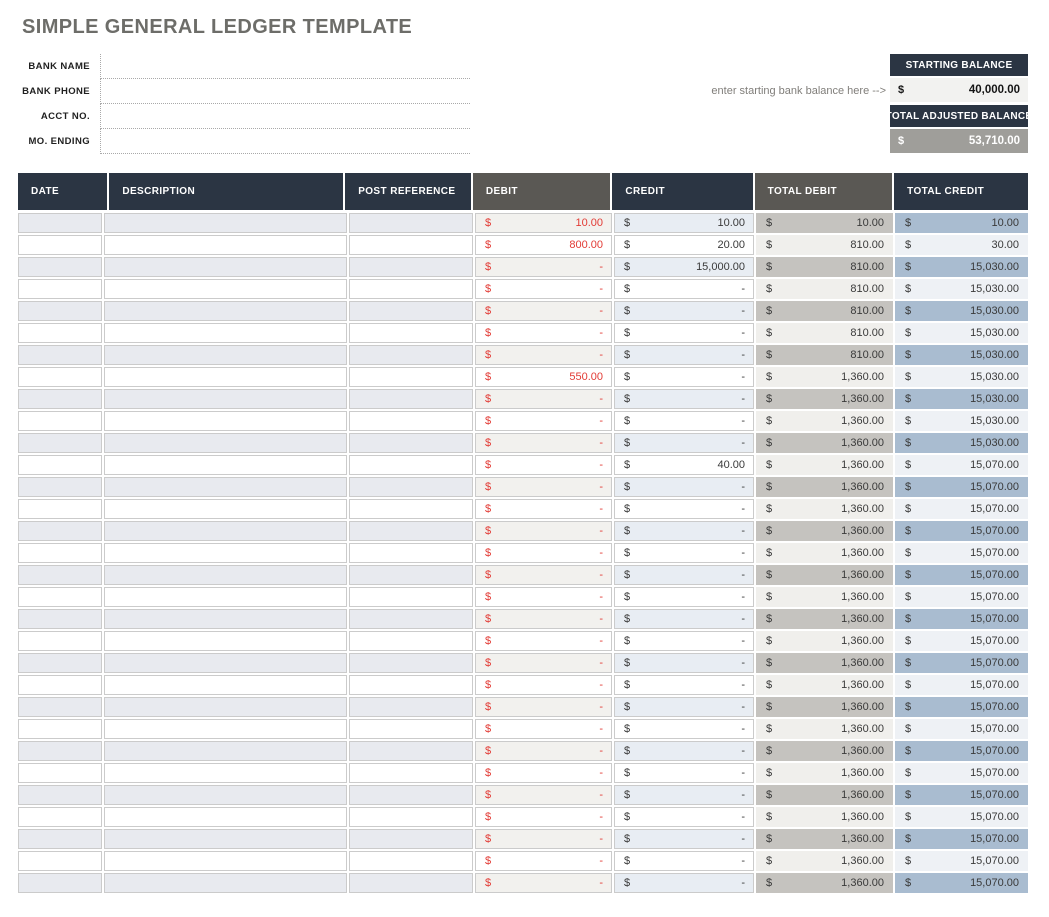 This screenshot has height=917, width=1049. What do you see at coordinates (285, 66) in the screenshot?
I see `bank-name-field` at bounding box center [285, 66].